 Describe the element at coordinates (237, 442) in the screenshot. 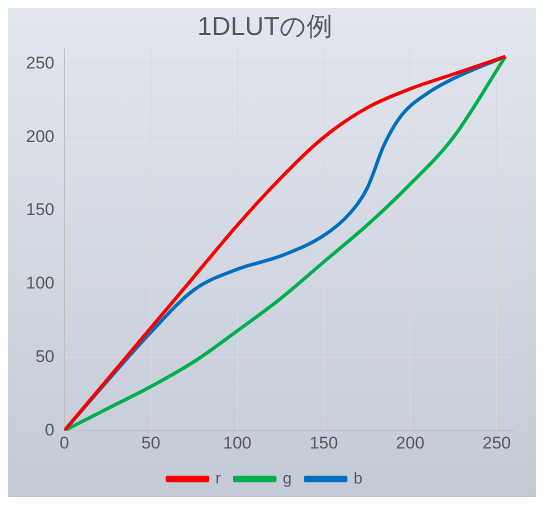

I see `x-tick-label: 100` at that location.